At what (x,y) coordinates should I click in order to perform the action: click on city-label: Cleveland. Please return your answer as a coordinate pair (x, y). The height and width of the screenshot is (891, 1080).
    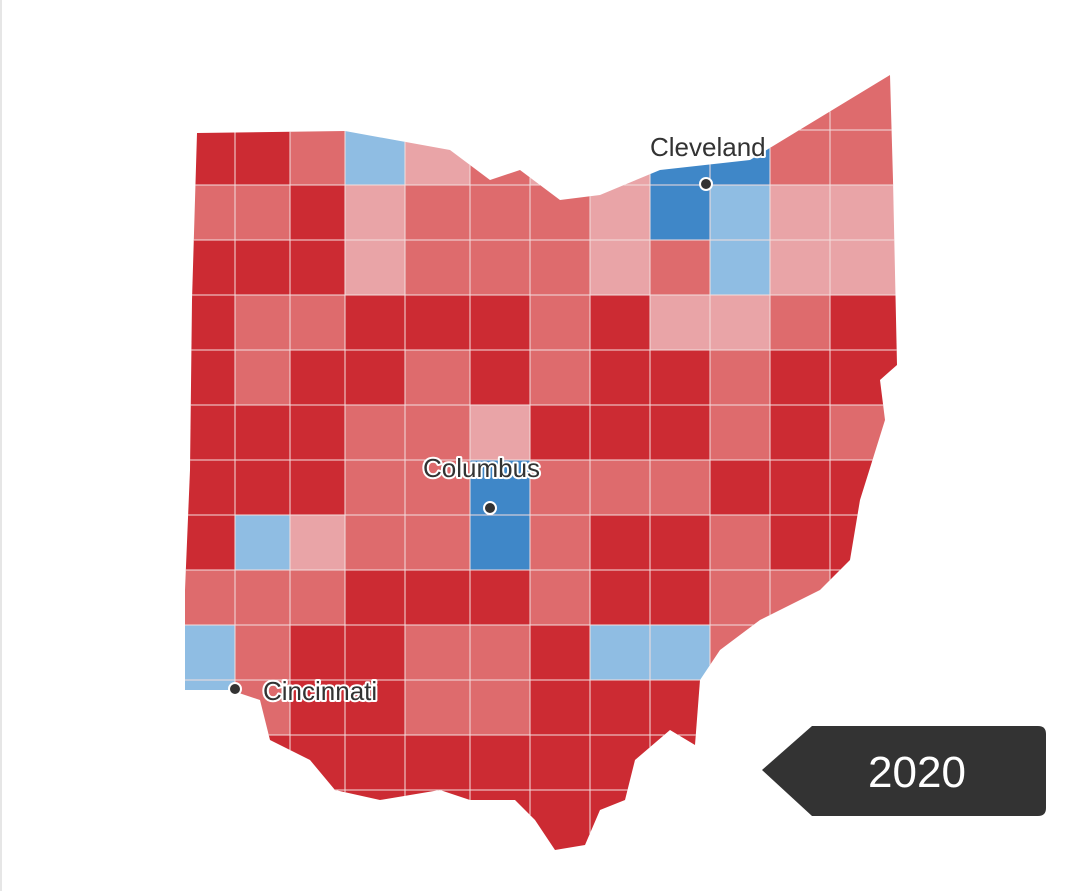
    Looking at the image, I should click on (708, 147).